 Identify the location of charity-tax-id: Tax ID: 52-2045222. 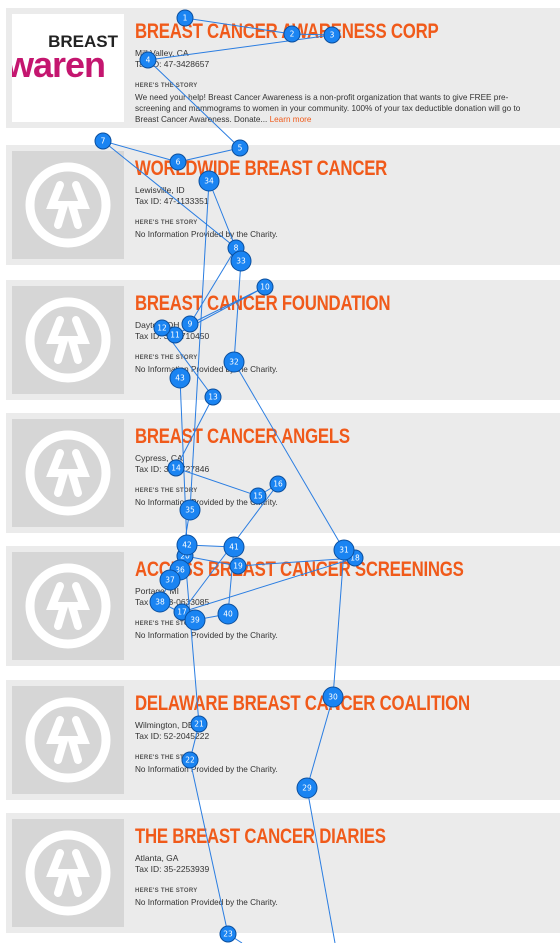
(172, 736).